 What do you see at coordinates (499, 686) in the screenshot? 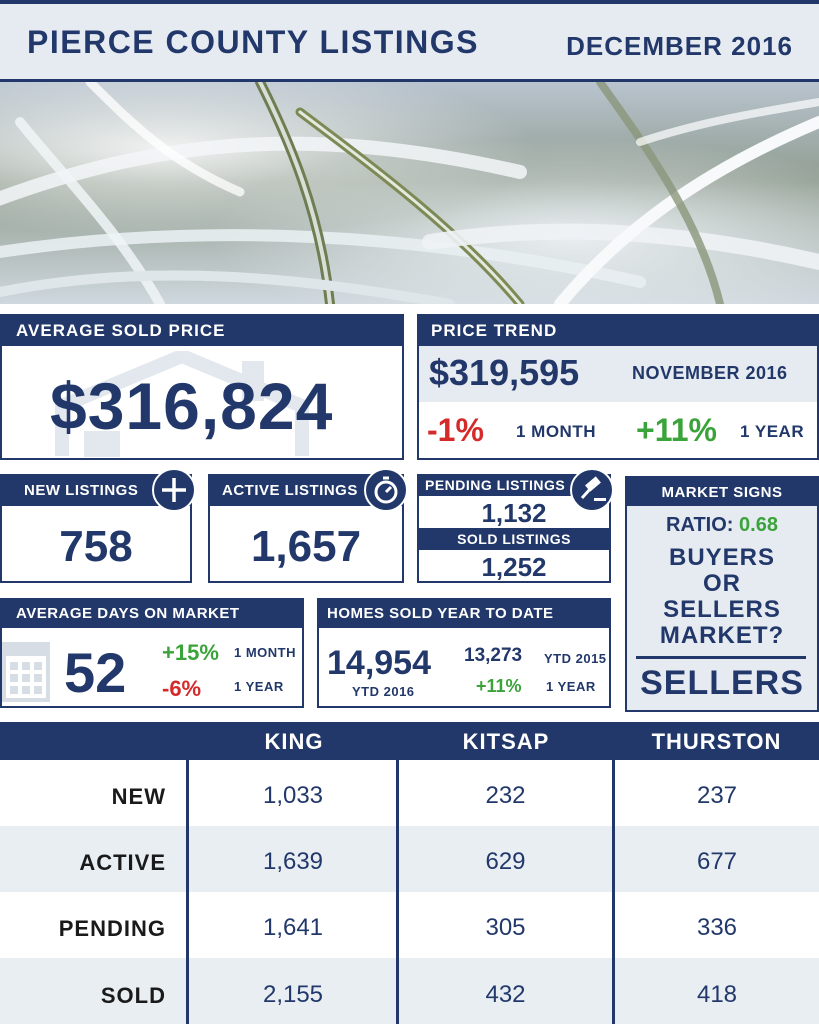
I see `ytd-change: +11%` at bounding box center [499, 686].